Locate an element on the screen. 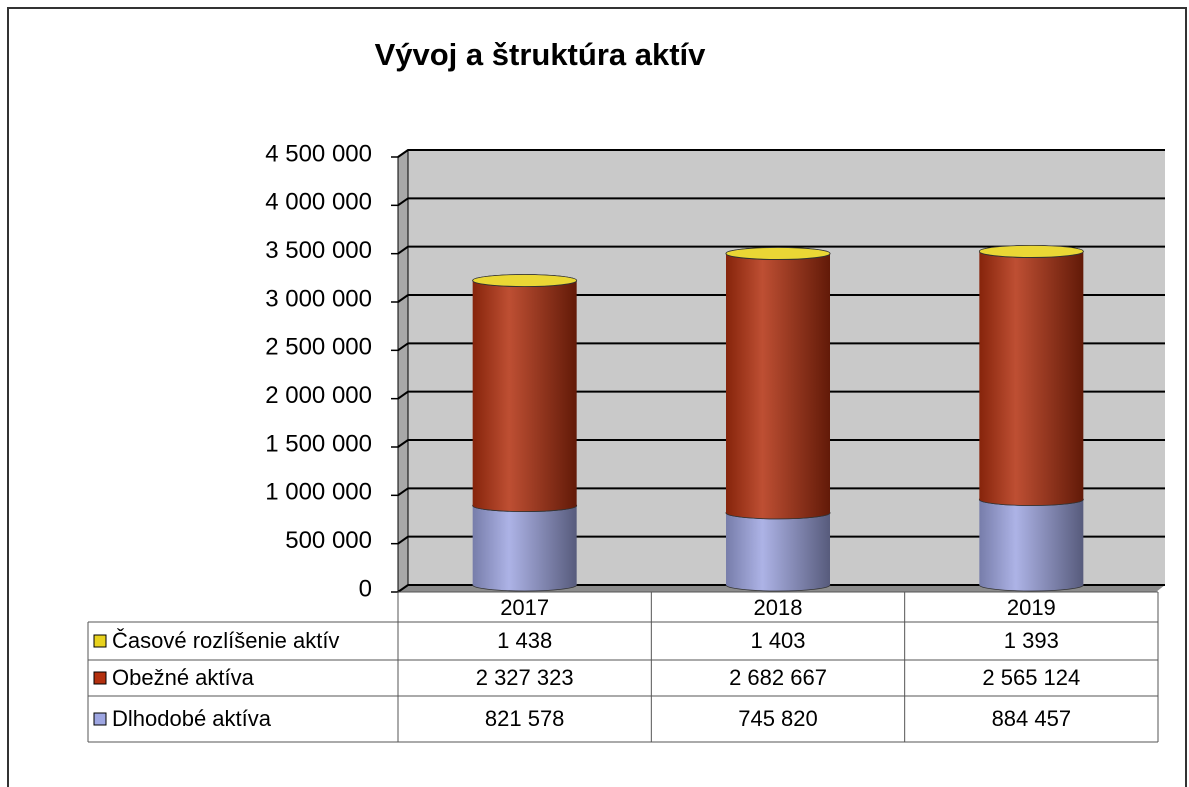  x-tick-label: 2017 is located at coordinates (524, 607).